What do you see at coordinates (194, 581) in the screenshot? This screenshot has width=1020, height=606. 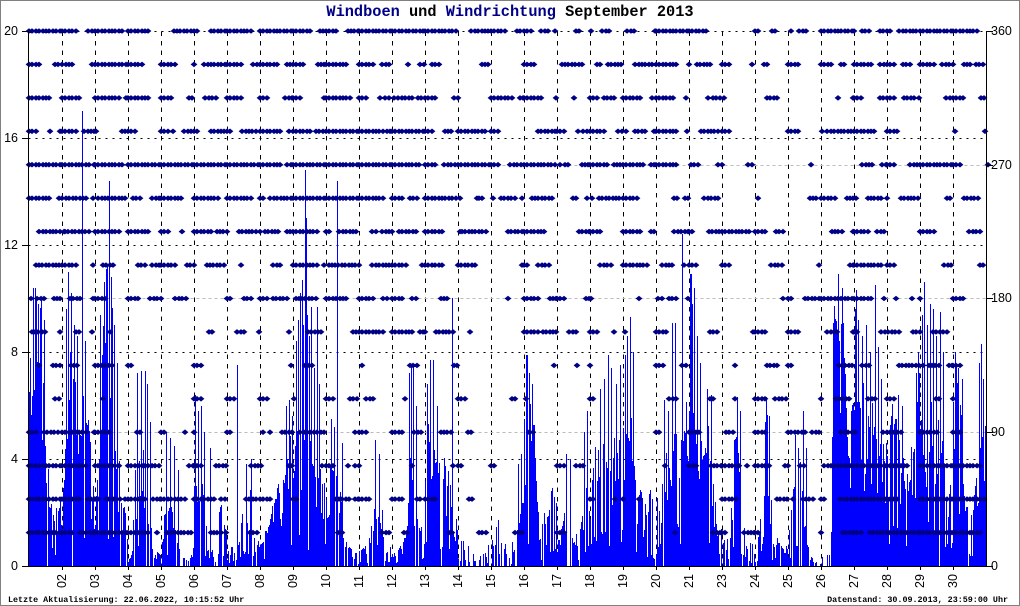 I see `svg-text: 06` at bounding box center [194, 581].